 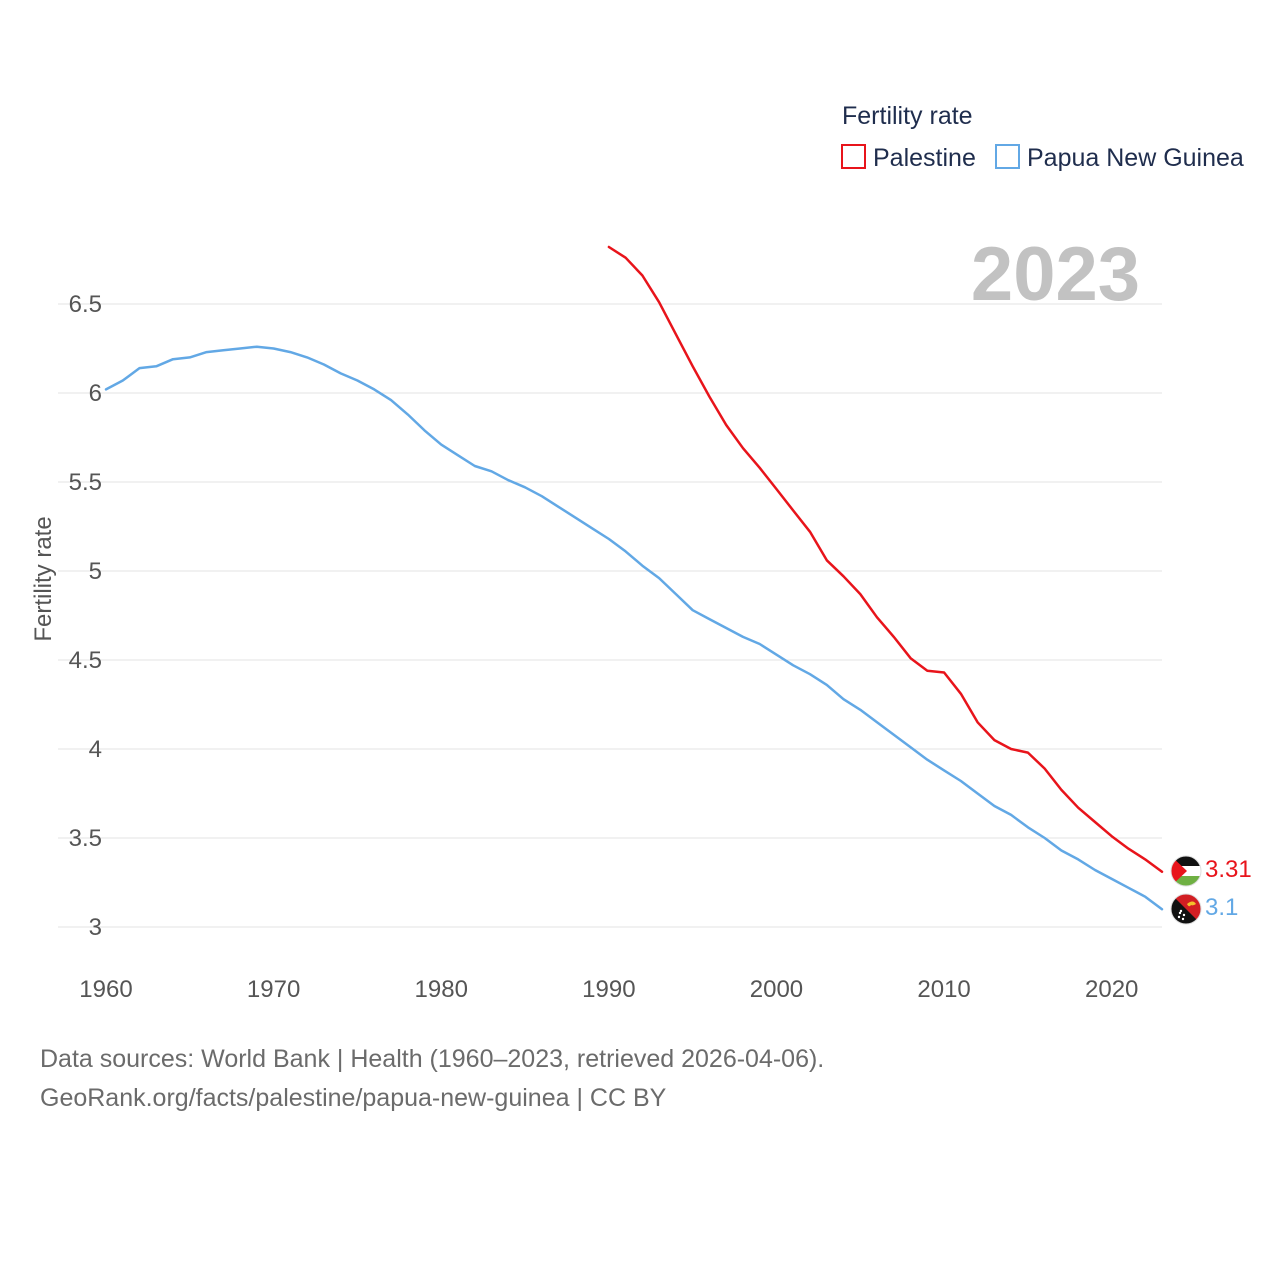 I want to click on end-value-label-papua-new-guinea: 3.1, so click(x=1221, y=907).